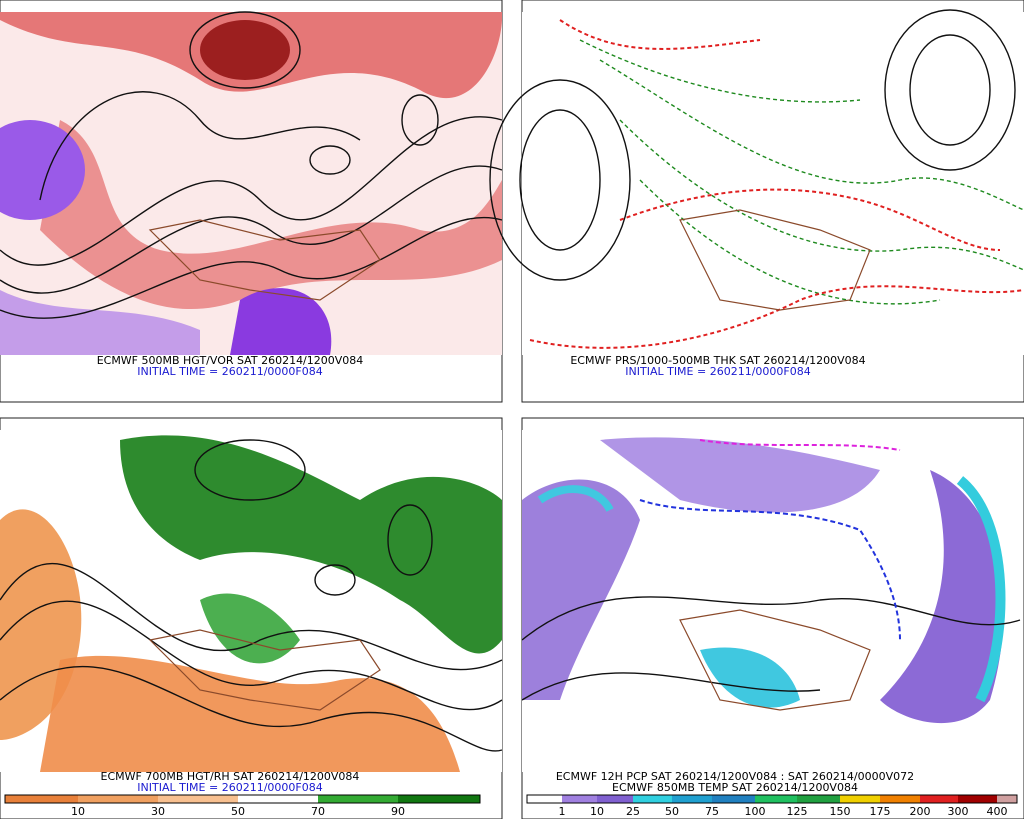 Image resolution: width=1024 pixels, height=819 pixels. Describe the element at coordinates (562, 811) in the screenshot. I see `colorbar-label: 1` at that location.